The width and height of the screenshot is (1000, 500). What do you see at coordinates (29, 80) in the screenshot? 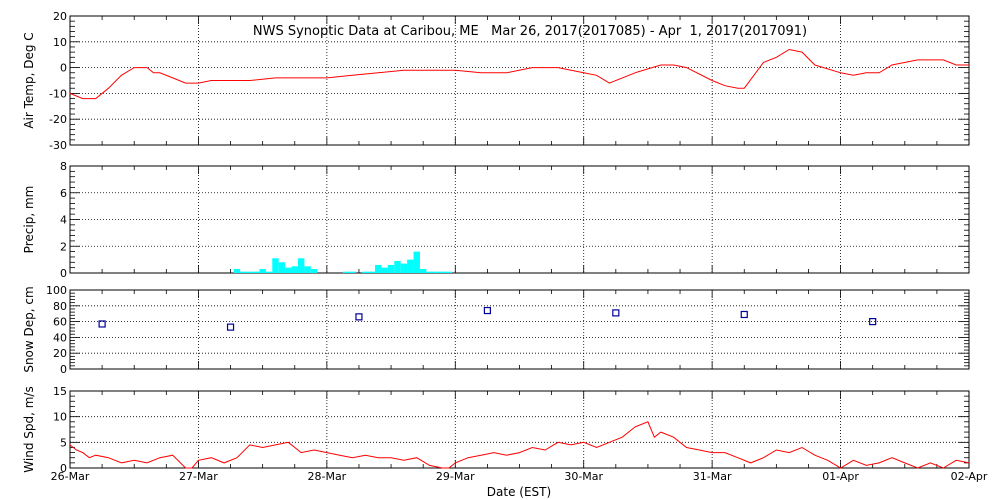
I see `y-axis-label-temp: Air Temp, Deg C` at bounding box center [29, 80].